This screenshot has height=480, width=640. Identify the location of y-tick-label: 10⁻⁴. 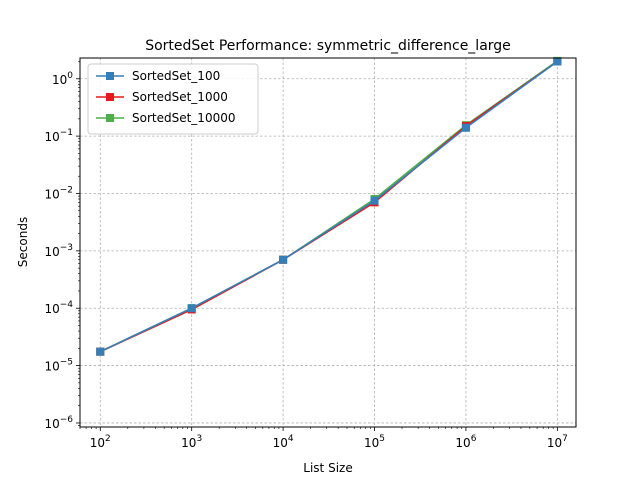
(58, 308).